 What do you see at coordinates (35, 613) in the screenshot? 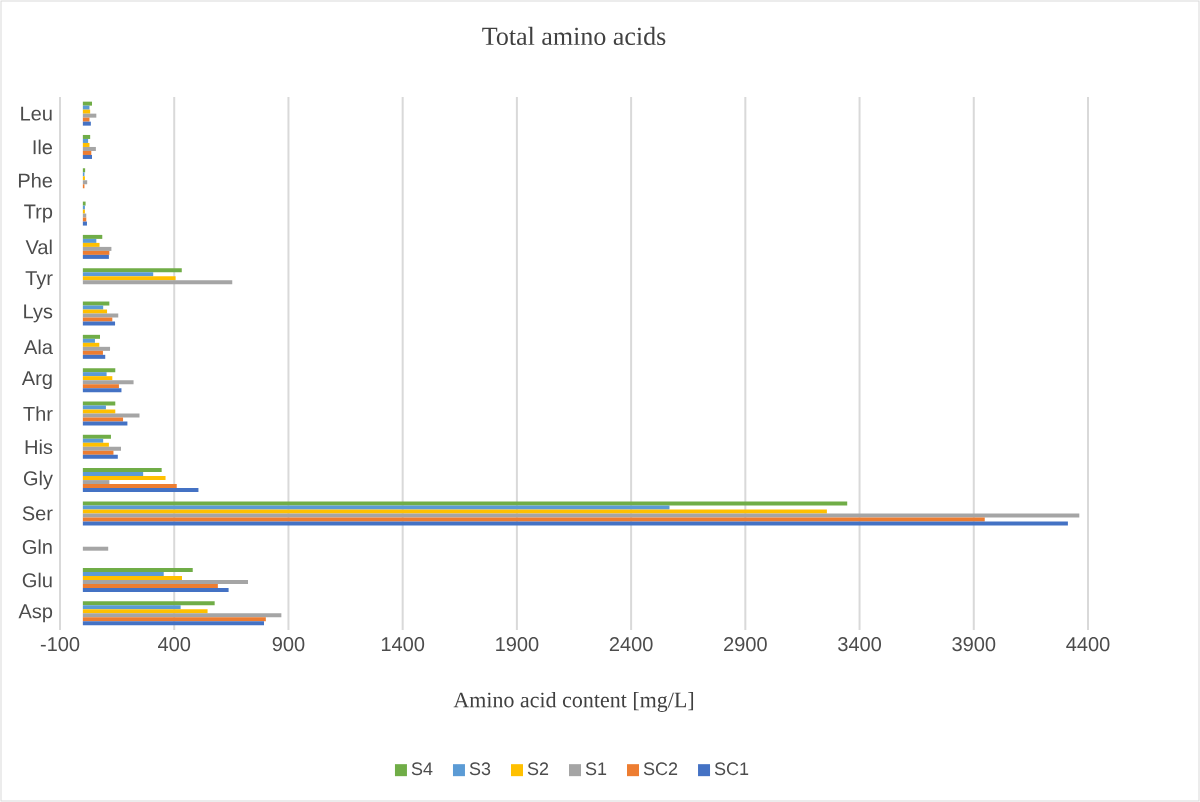
I see `y-tick-label: Asp` at bounding box center [35, 613].